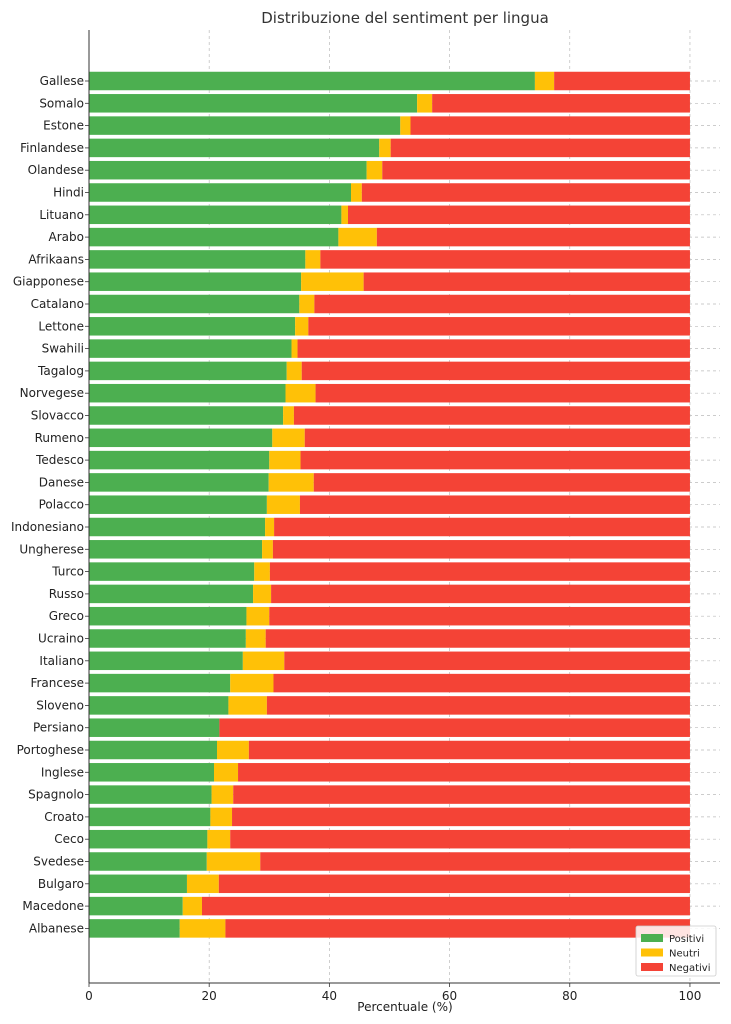 The height and width of the screenshot is (1024, 731). What do you see at coordinates (482, 527) in the screenshot?
I see `bar-negativi-indonesiano` at bounding box center [482, 527].